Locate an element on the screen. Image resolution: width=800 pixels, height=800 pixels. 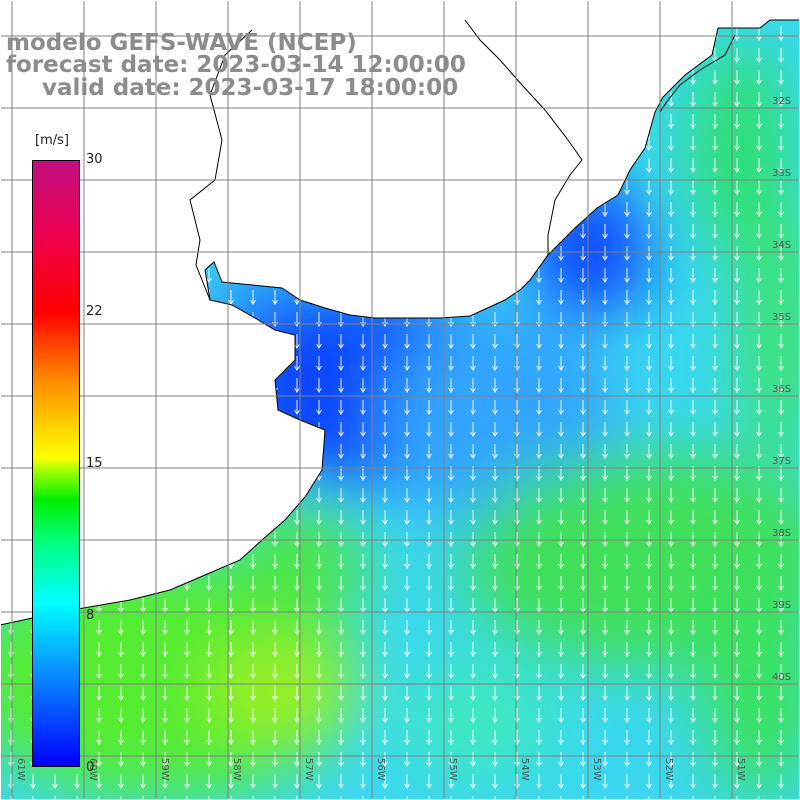
latitude-label: 37S is located at coordinates (781, 461).